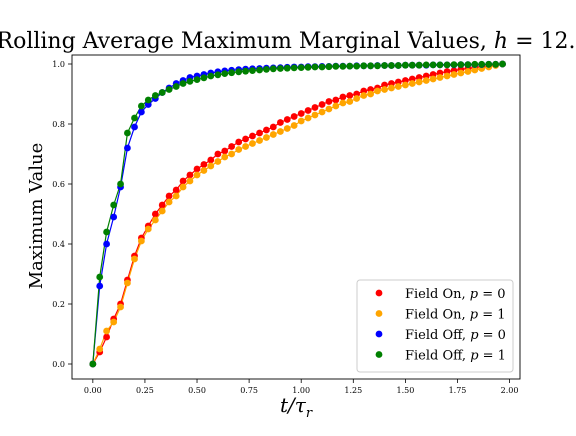 The image size is (576, 436). I want to click on chart-title-text: Rolling Average Maximum Marginal Values,, so click(247, 41).